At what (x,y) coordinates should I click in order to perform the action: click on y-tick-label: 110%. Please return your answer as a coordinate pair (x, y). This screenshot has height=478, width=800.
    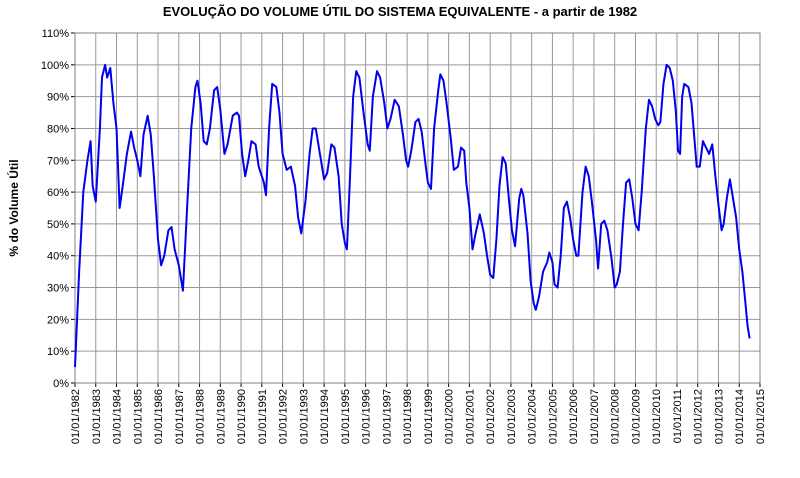
    Looking at the image, I should click on (56, 34).